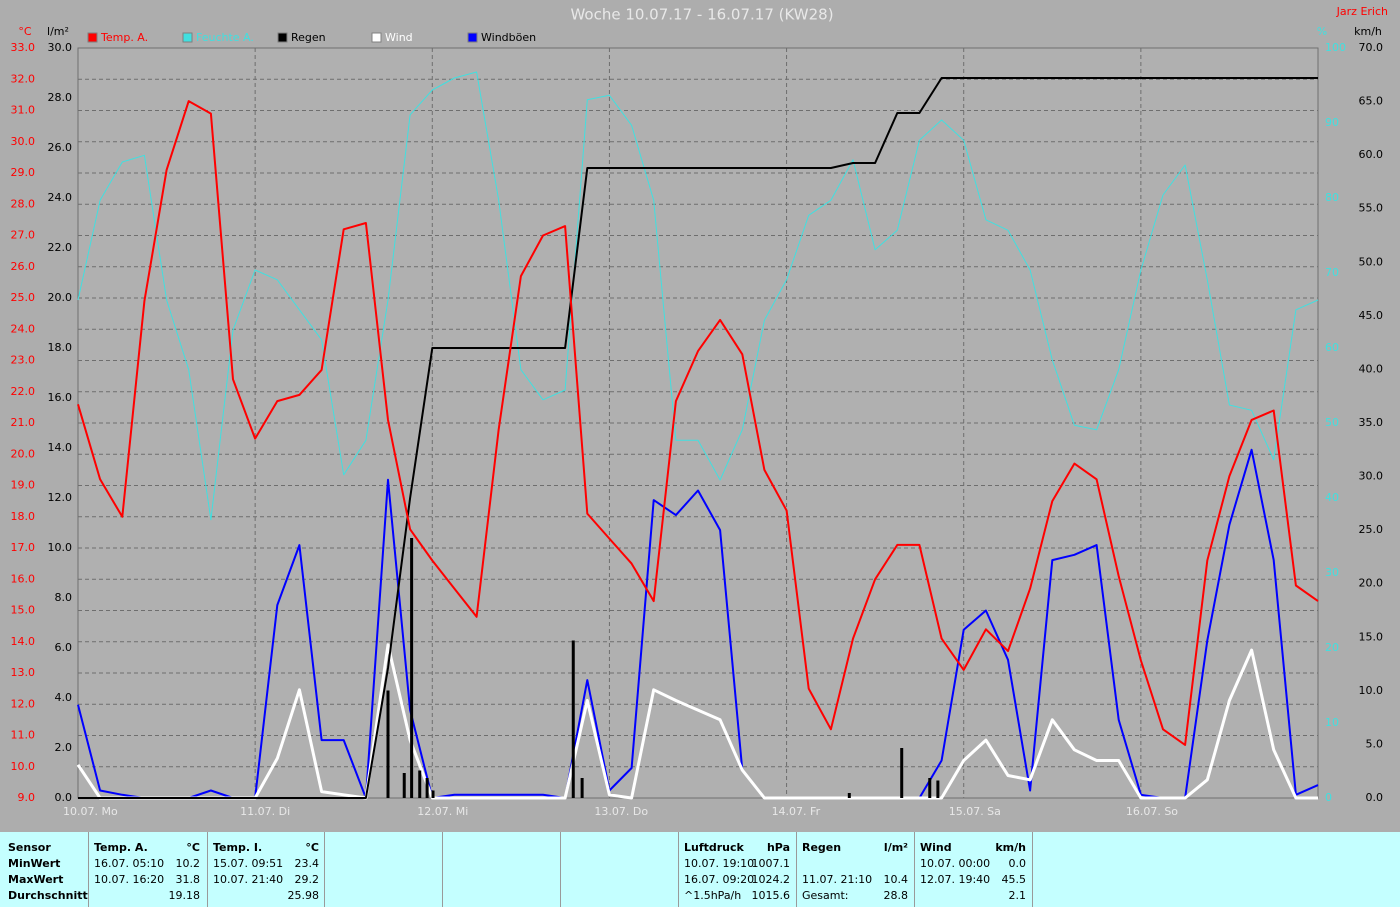 Image resolution: width=1400 pixels, height=907 pixels. What do you see at coordinates (121, 847) in the screenshot?
I see `group-name: Temp. A.` at bounding box center [121, 847].